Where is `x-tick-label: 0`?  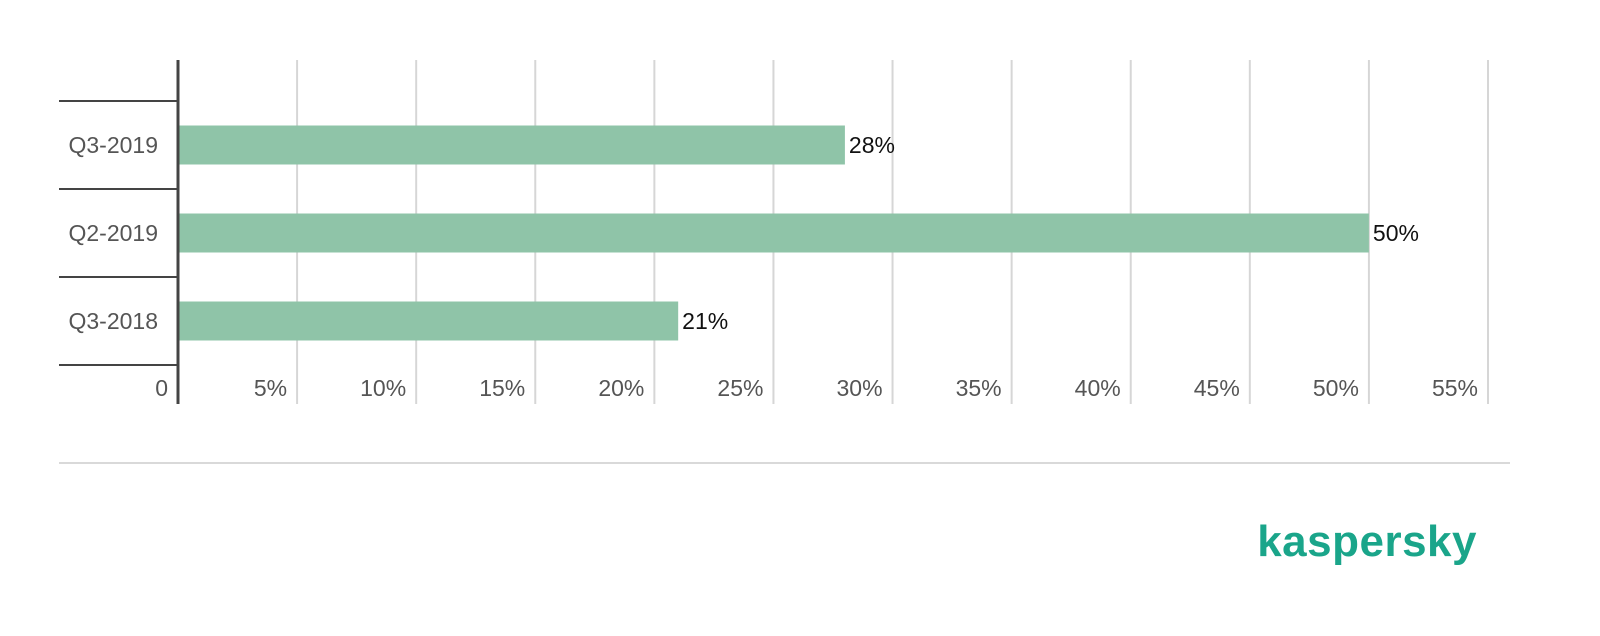 x-tick-label: 0 is located at coordinates (161, 388).